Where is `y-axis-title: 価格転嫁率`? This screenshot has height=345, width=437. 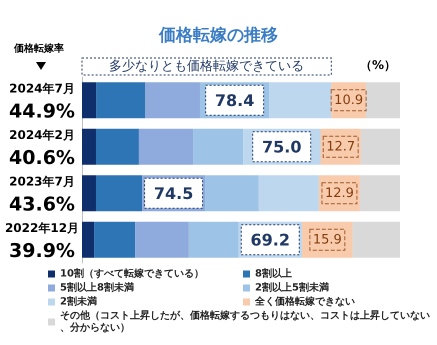
y-axis-title: 価格転嫁率 is located at coordinates (38, 48).